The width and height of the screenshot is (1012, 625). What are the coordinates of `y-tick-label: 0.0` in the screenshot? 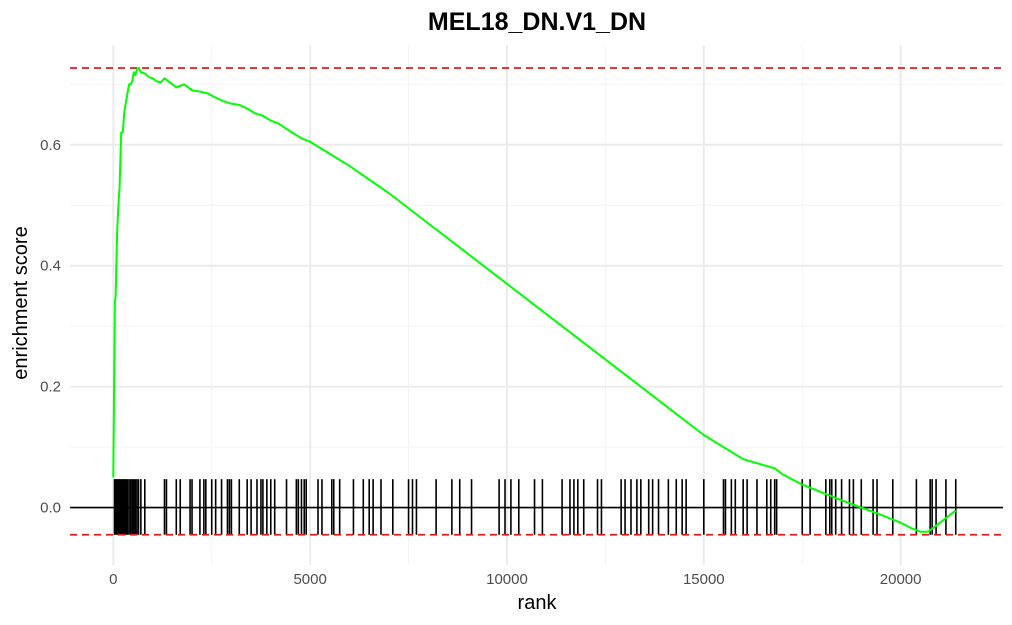 It's located at (50, 508).